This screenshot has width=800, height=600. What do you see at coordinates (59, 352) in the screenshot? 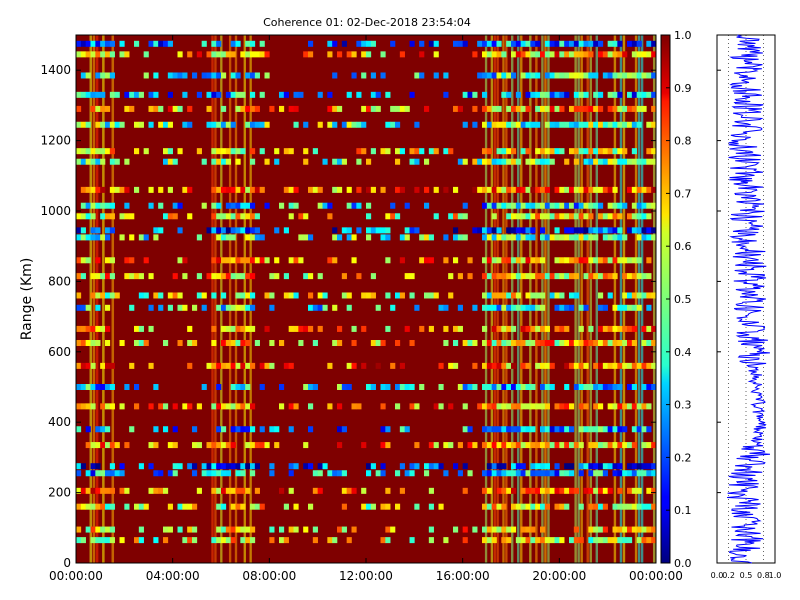
I see `y-tick-label: 600` at bounding box center [59, 352].